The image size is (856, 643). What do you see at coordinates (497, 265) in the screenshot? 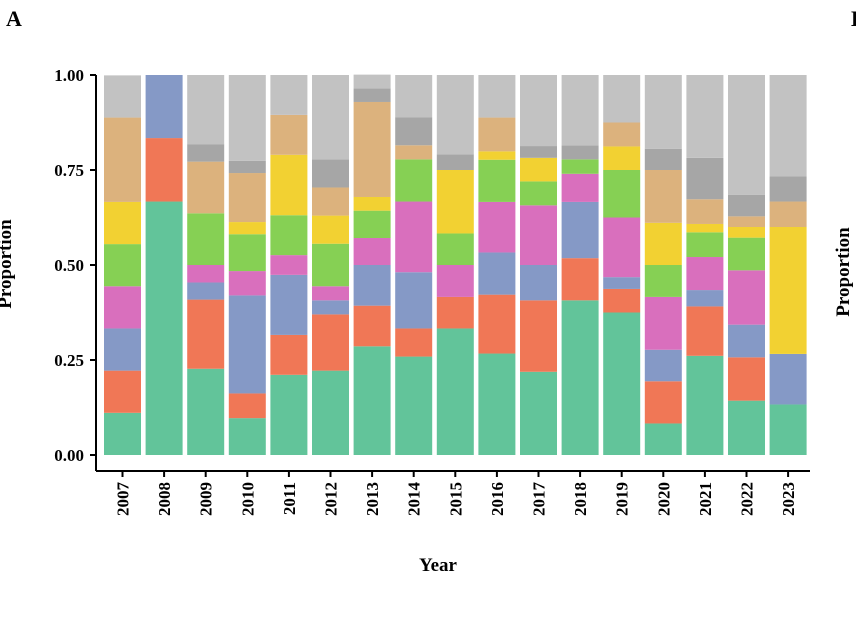
I see `bar-stack-2016` at bounding box center [497, 265].